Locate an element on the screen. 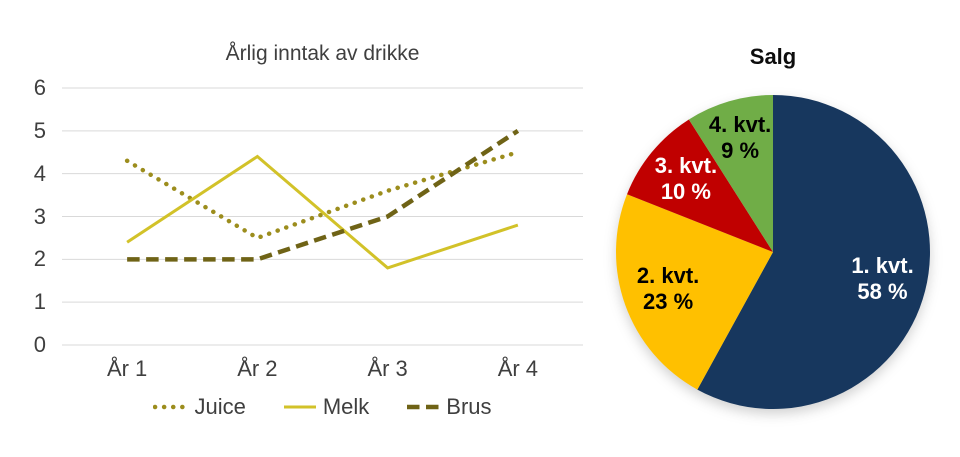  pie-chart-title: Salg is located at coordinates (773, 56).